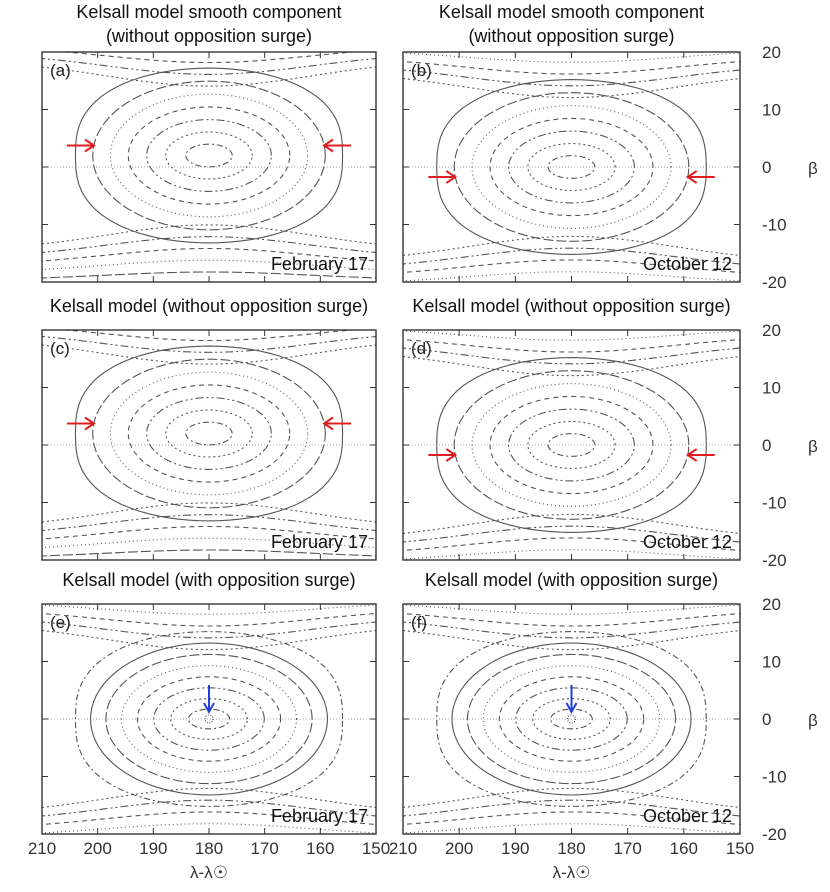 The image size is (830, 892). Describe the element at coordinates (771, 662) in the screenshot. I see `y-tick-label: 10` at that location.